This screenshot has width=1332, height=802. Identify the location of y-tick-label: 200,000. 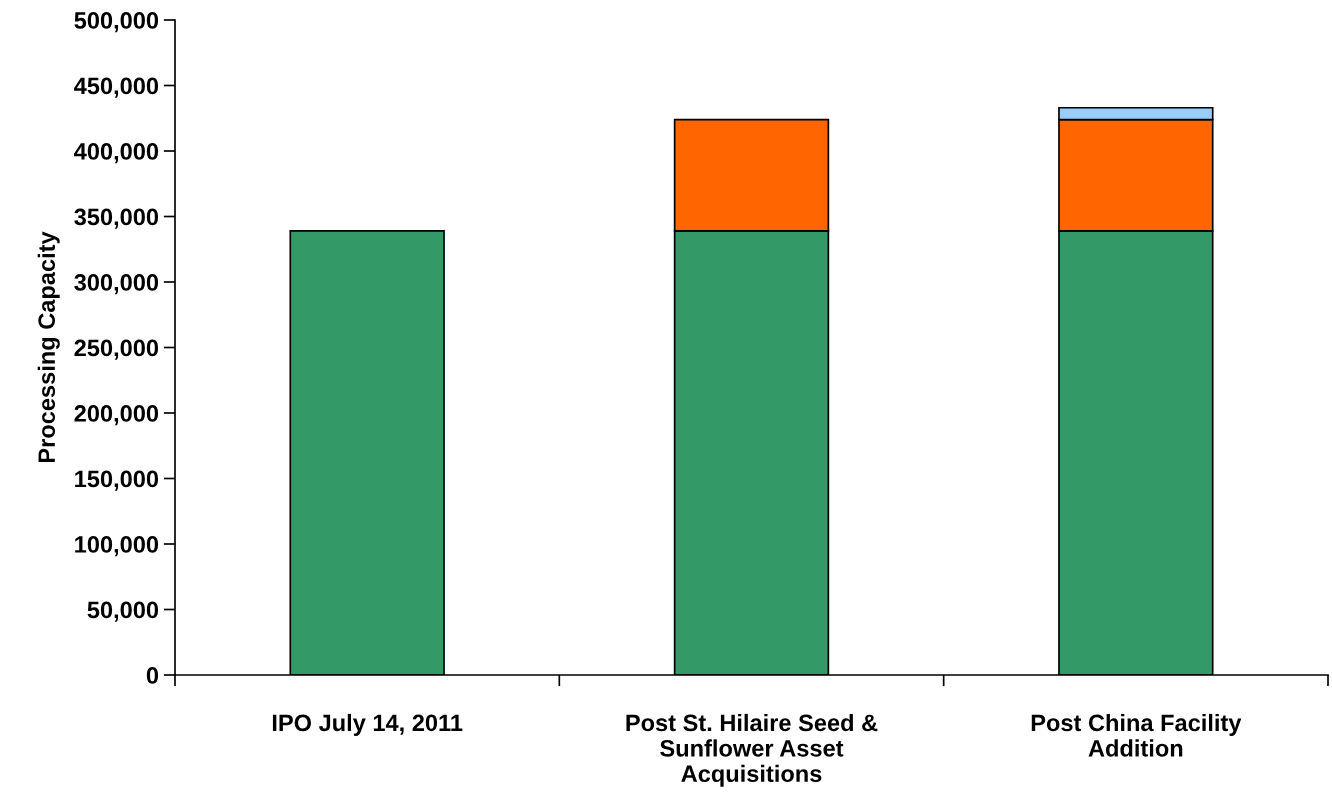
(116, 415).